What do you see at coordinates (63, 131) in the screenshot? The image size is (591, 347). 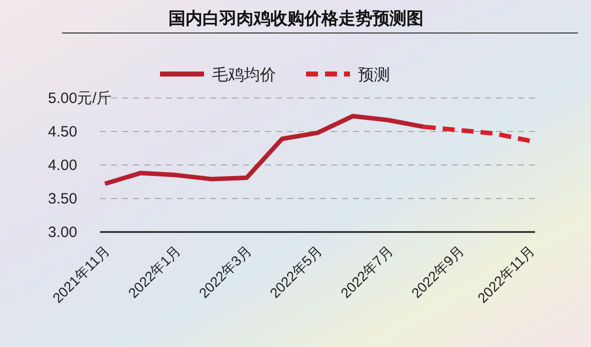 I see `y-tick-label: 4.50` at bounding box center [63, 131].